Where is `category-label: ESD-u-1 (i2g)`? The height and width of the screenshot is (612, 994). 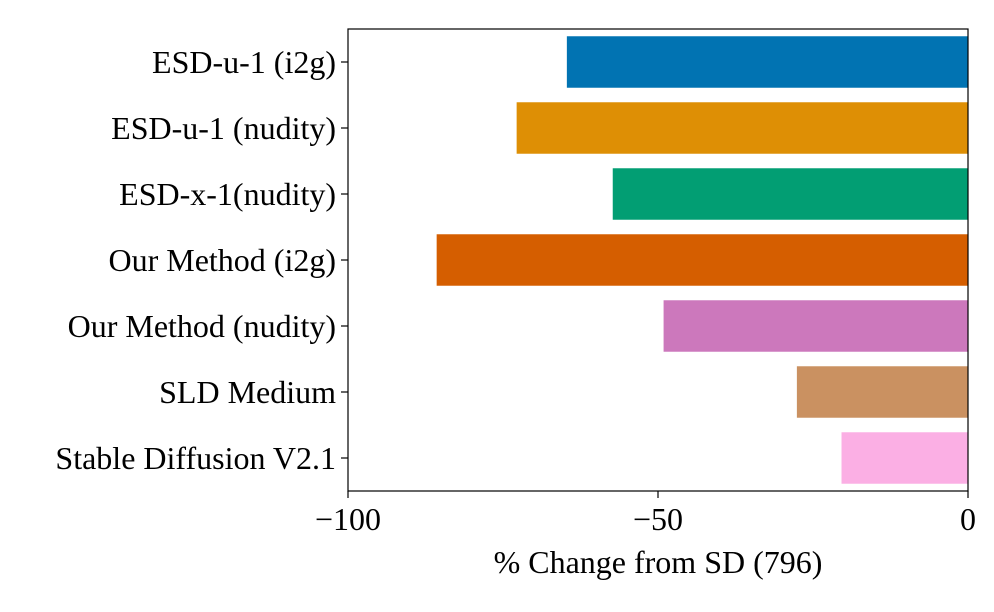 category-label: ESD-u-1 (i2g) is located at coordinates (244, 62).